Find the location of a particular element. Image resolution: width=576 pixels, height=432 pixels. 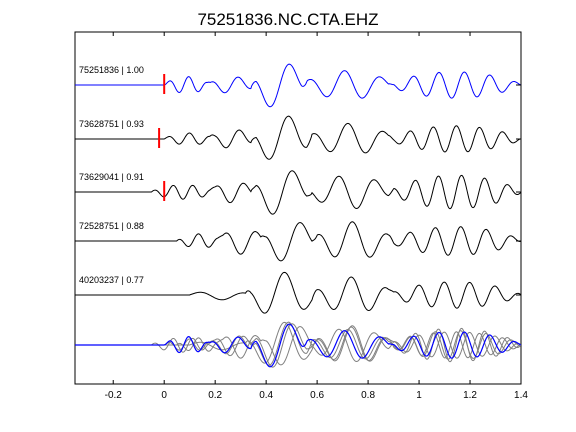

trace-label-1: 75251836 | 1.00 is located at coordinates (111, 70).